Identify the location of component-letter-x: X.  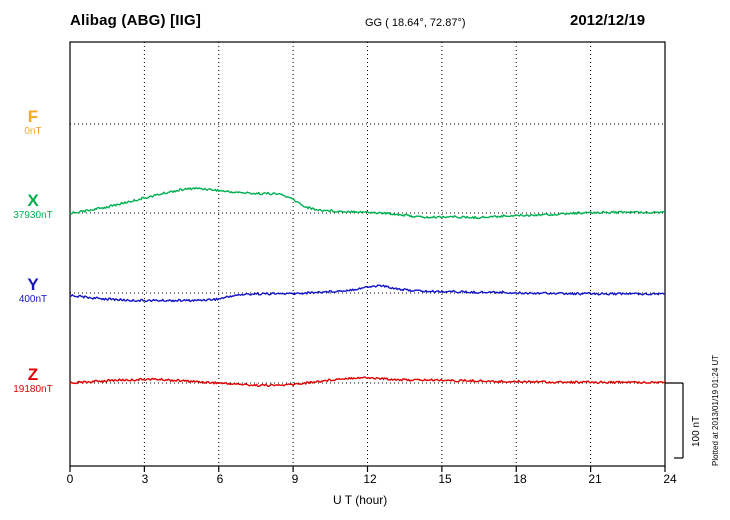
(33, 200).